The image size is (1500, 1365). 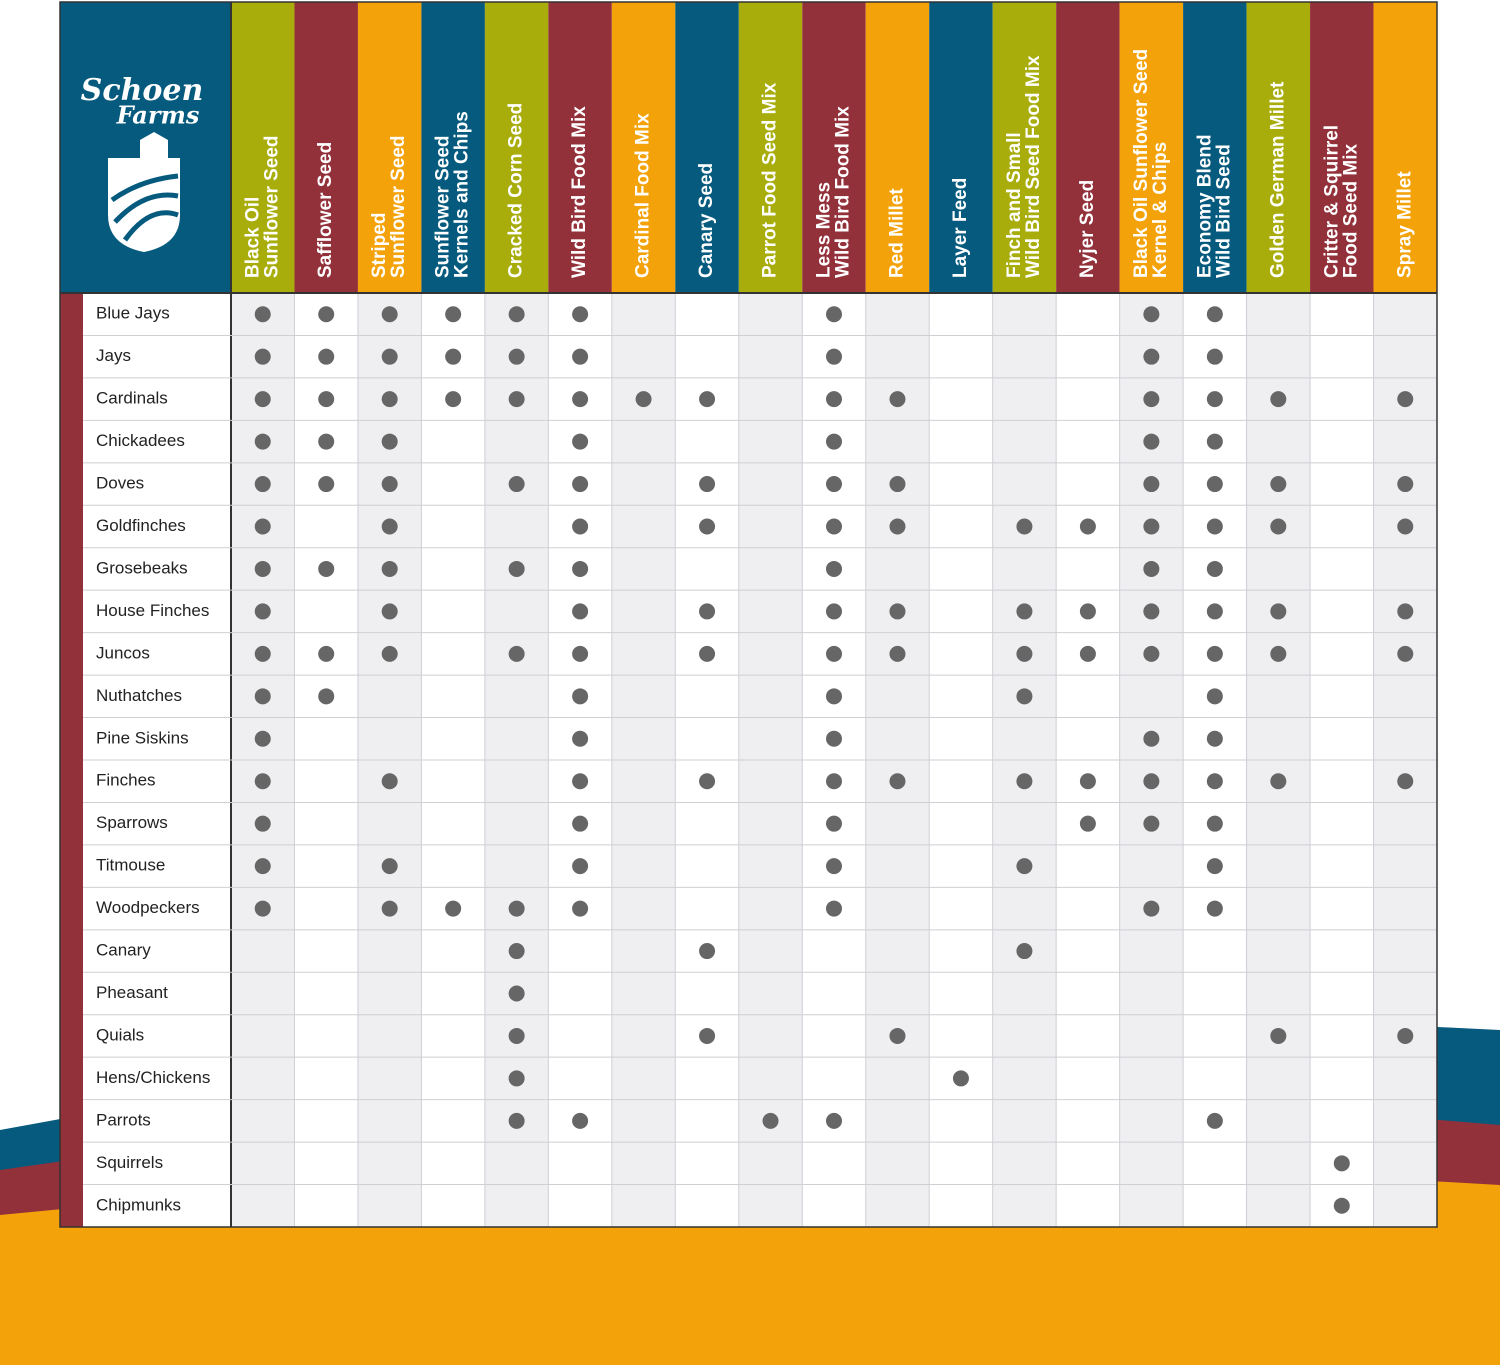 I want to click on column-title: Parrot Food Seed Mix, so click(x=770, y=180).